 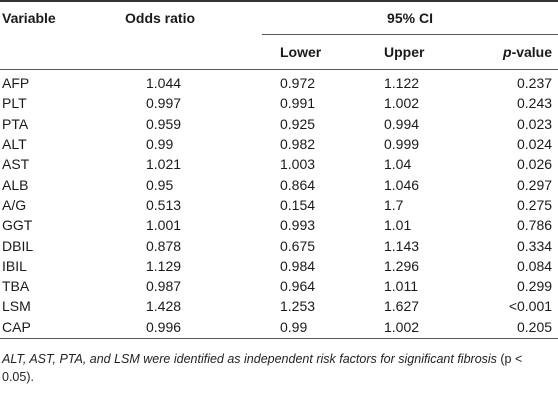 I want to click on cell-variable: IBIL, so click(x=14, y=265).